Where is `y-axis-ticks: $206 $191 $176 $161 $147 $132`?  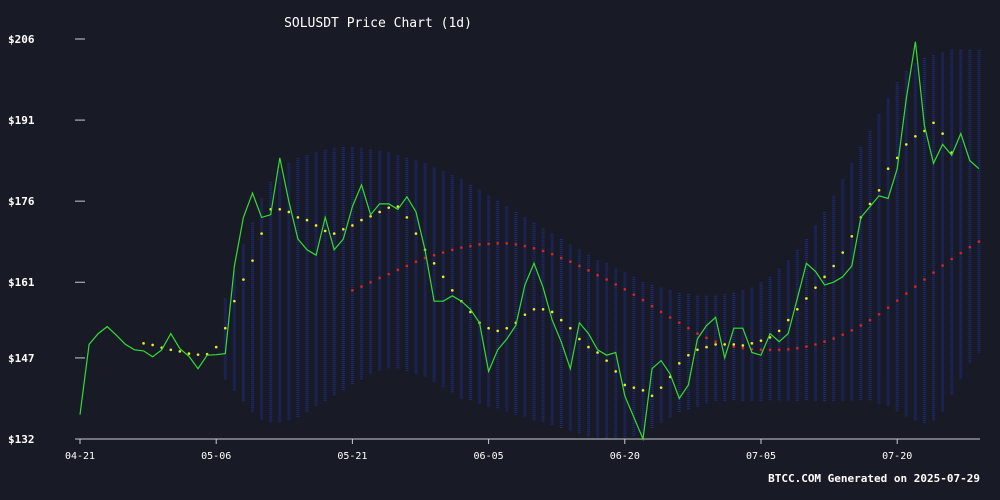 y-axis-ticks: $206 $191 $176 $161 $147 $132 is located at coordinates (46, 239).